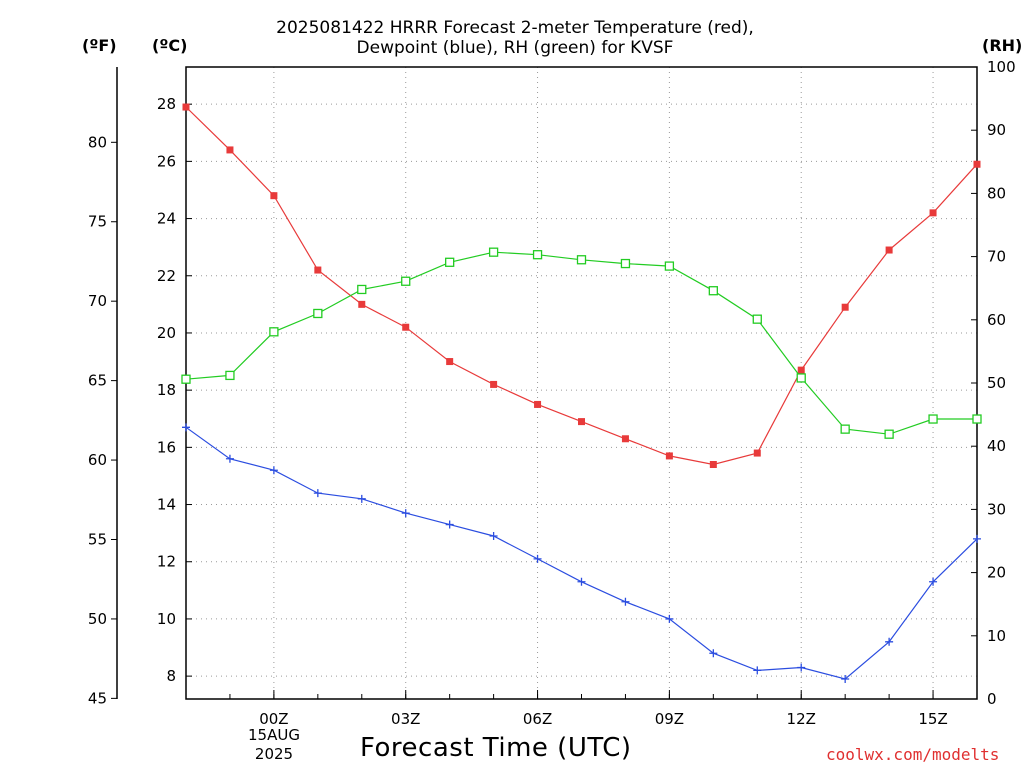 The height and width of the screenshot is (768, 1024). I want to click on celsius-tick-label: 20, so click(166, 333).